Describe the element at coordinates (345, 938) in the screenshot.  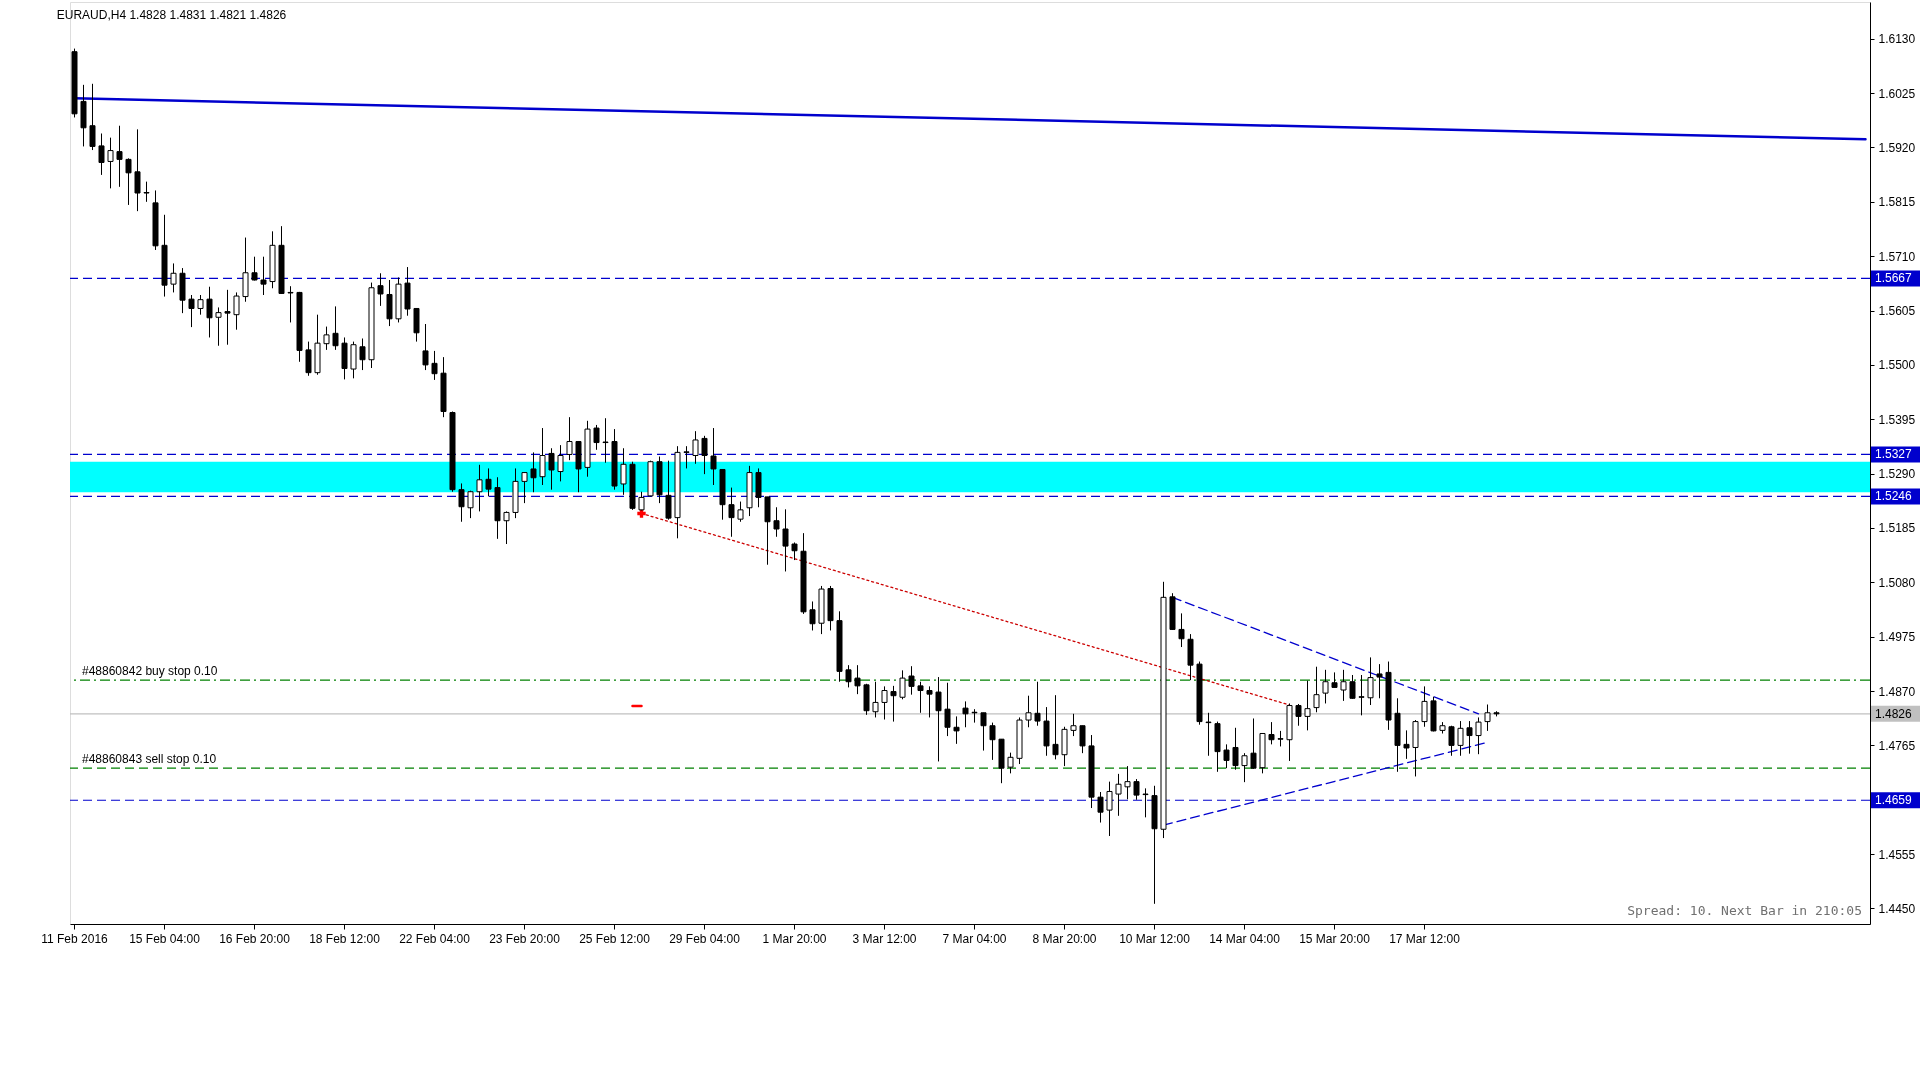
I see `x-tick-label: 18 Feb 12:00` at that location.